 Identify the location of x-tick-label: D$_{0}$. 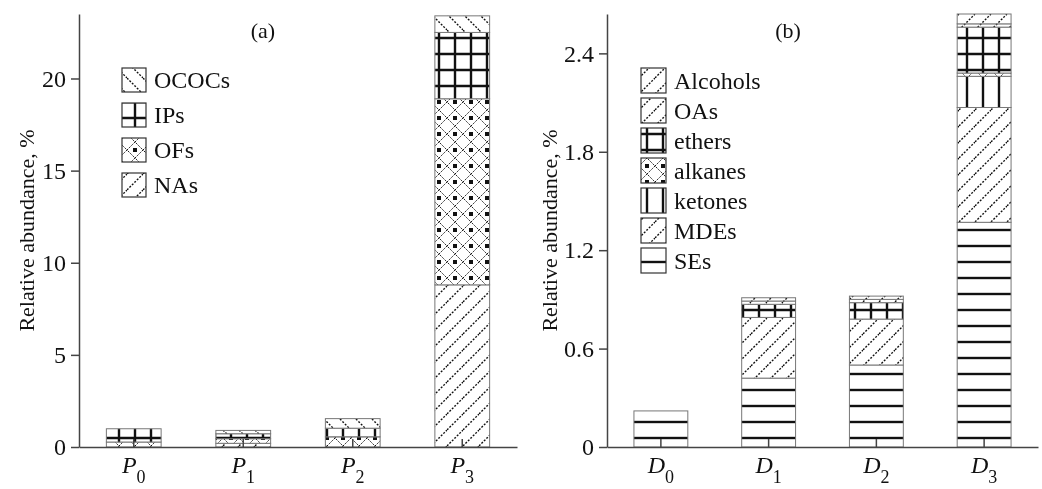
(660, 469).